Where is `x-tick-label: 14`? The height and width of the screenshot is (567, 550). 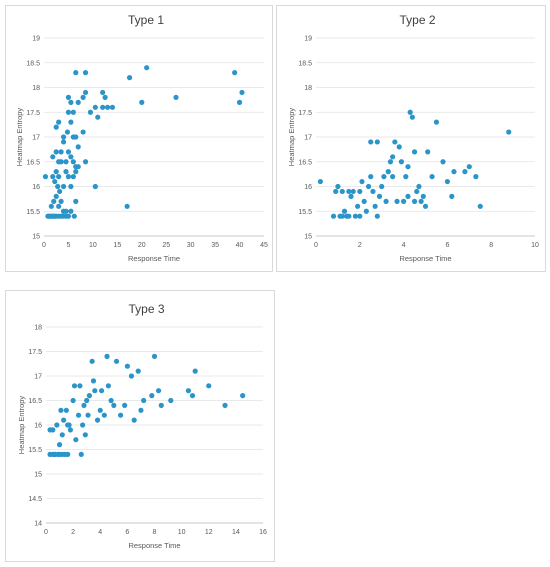
x-tick-label: 14 is located at coordinates (236, 532).